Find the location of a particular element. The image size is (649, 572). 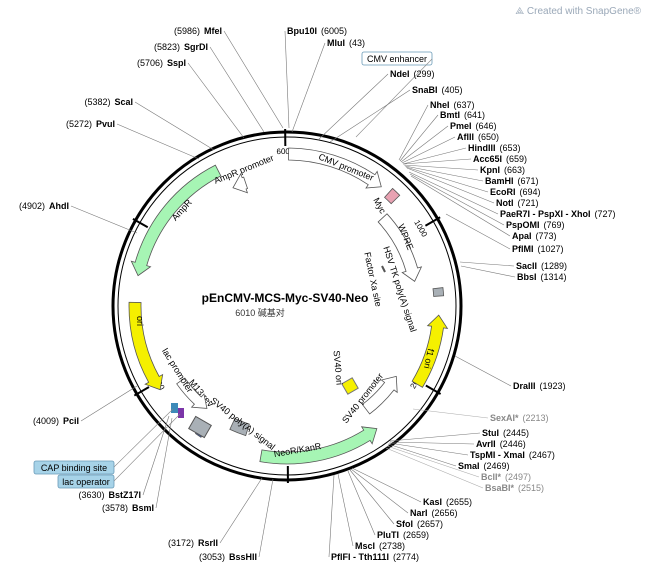

site-label: PflFI - Tth111I (2774) is located at coordinates (375, 557).